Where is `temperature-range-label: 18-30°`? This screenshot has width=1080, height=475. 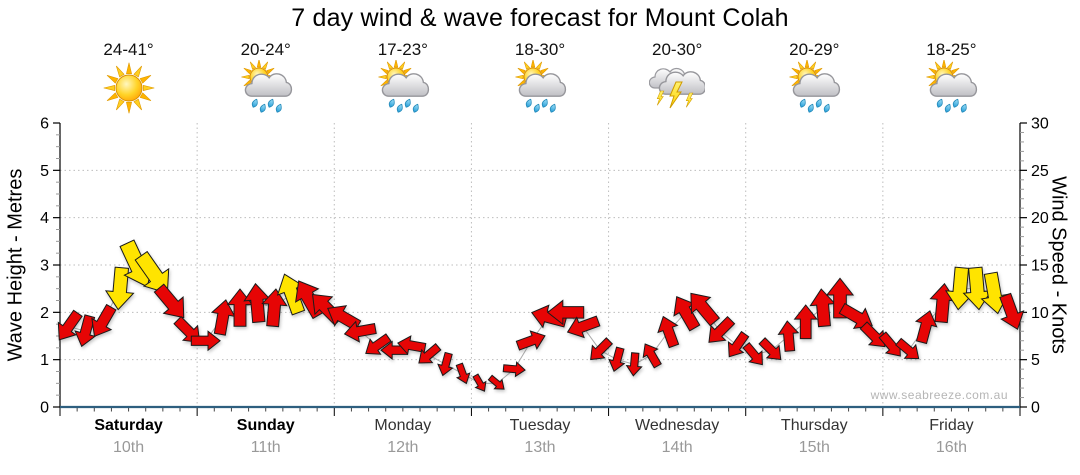 temperature-range-label: 18-30° is located at coordinates (540, 49).